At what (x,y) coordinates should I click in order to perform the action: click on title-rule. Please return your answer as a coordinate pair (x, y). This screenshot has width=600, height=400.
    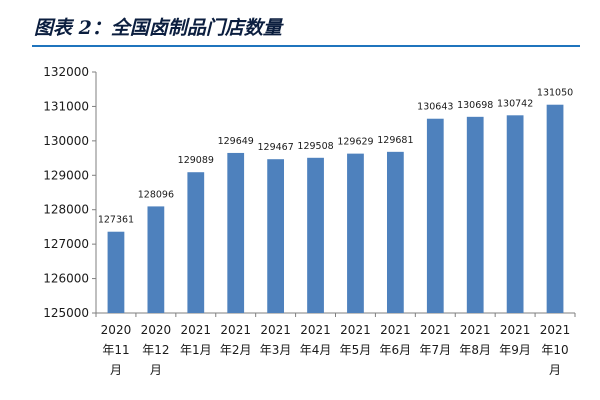
    Looking at the image, I should click on (306, 46).